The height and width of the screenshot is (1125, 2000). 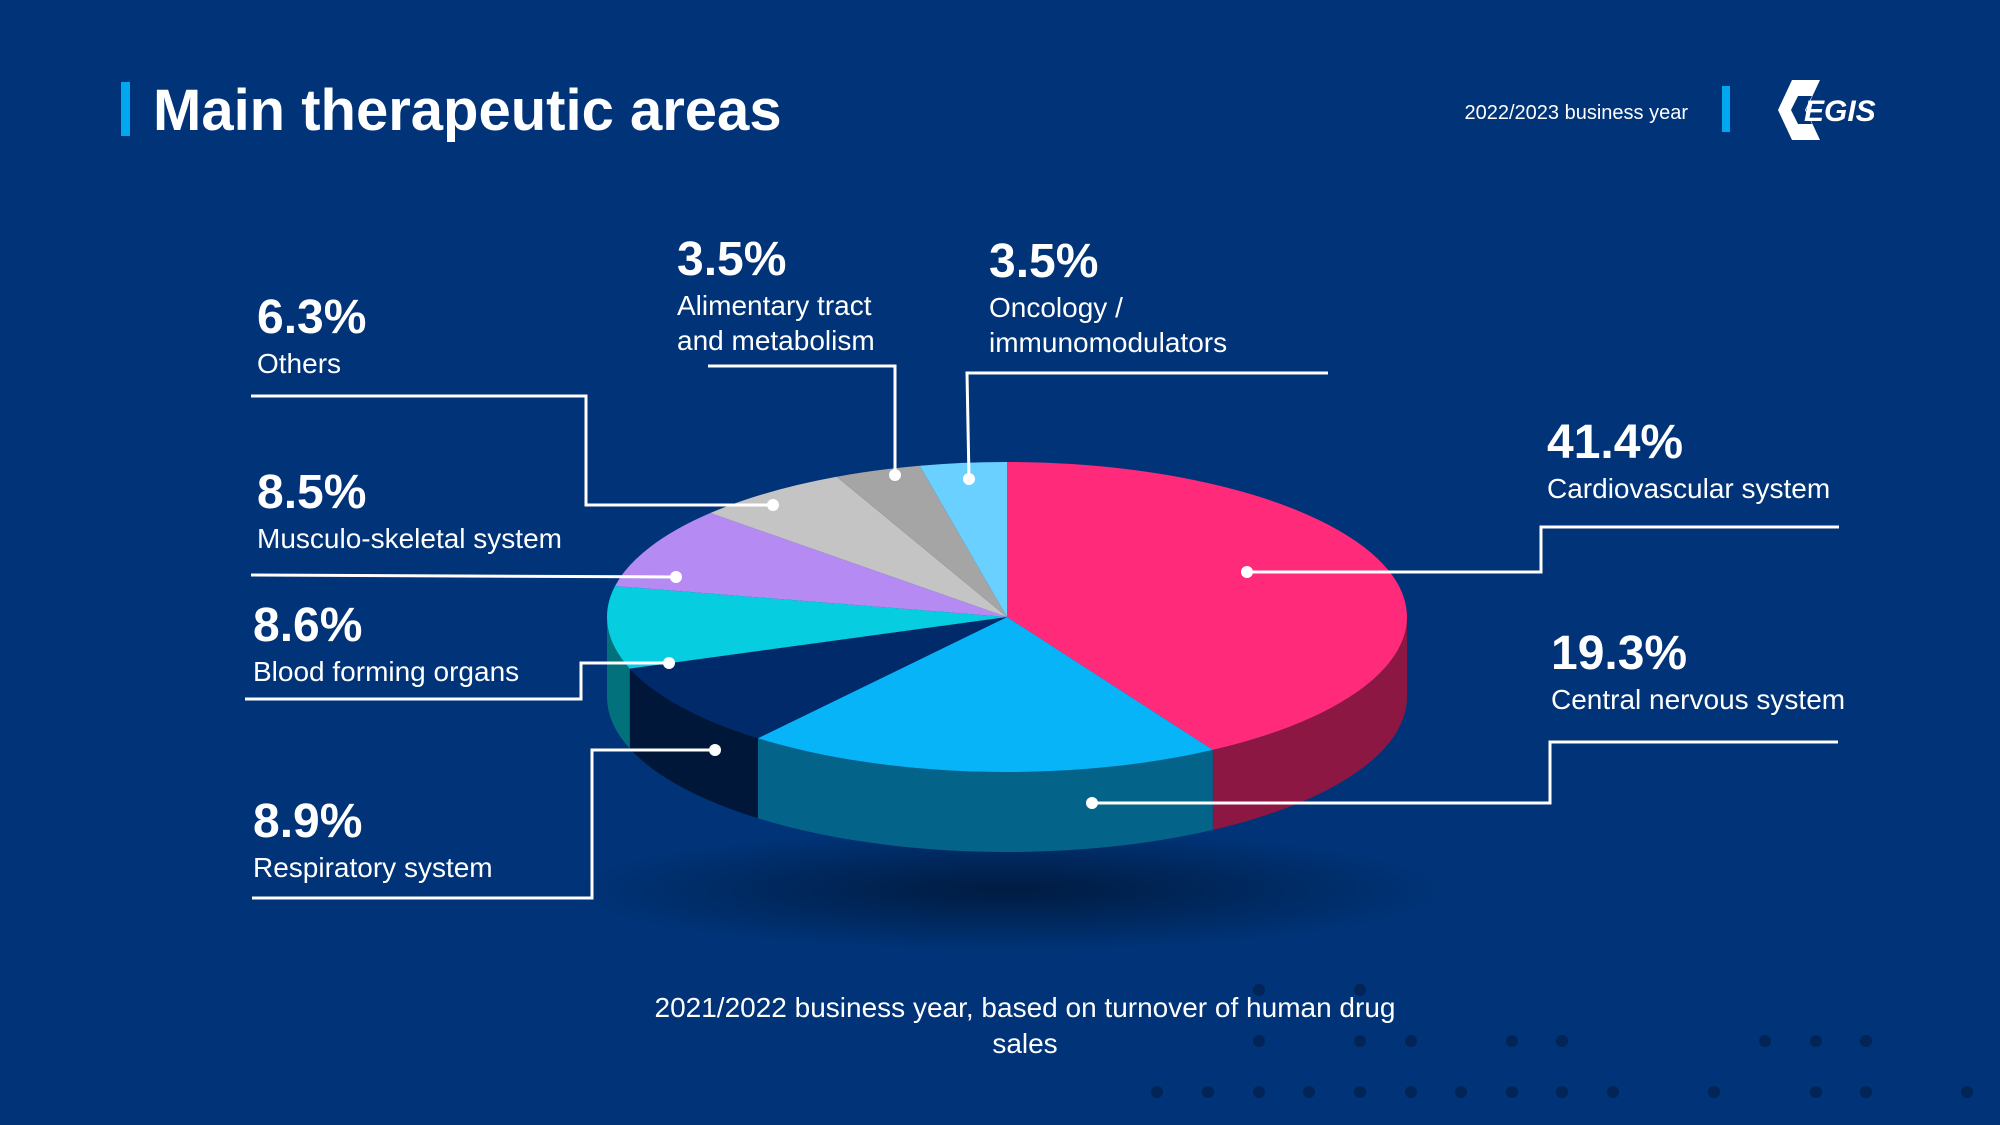 What do you see at coordinates (807, 627) in the screenshot?
I see `slice-blood-forming-organs` at bounding box center [807, 627].